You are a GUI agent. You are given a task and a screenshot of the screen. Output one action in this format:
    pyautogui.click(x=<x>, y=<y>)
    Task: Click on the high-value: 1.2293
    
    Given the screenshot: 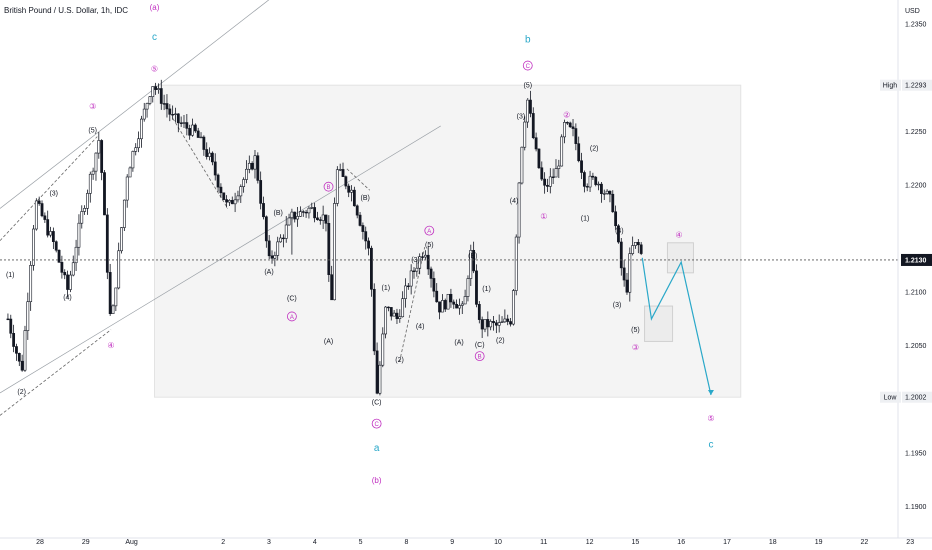 What is the action you would take?
    pyautogui.click(x=916, y=86)
    